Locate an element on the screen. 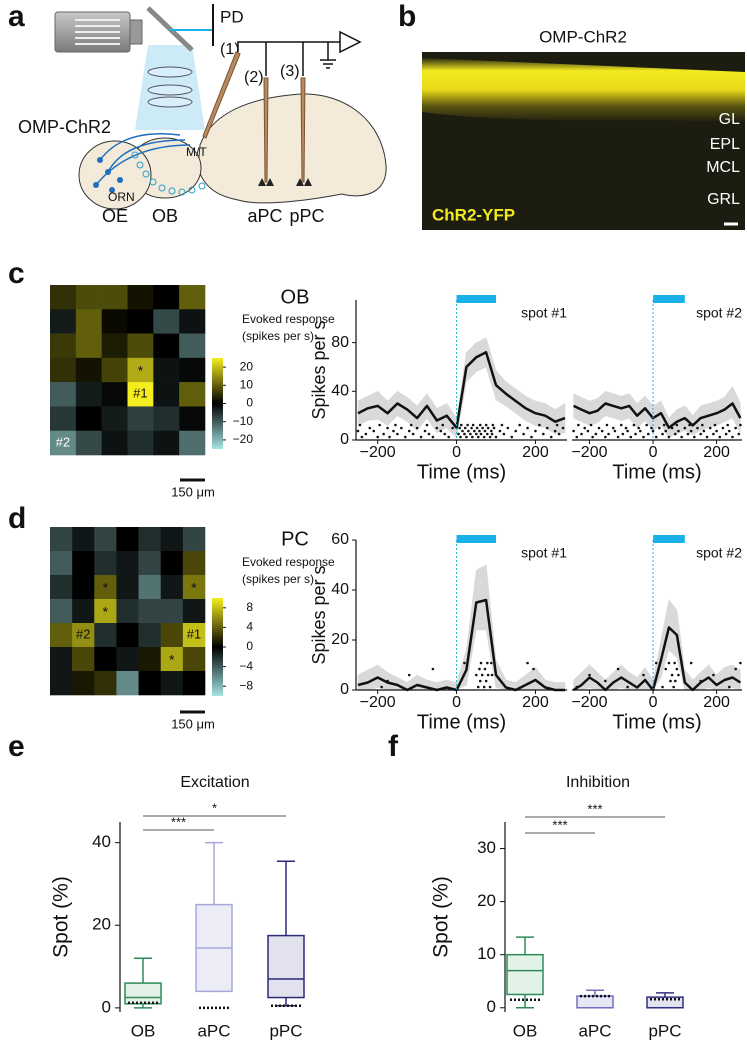  region-label: pPC is located at coordinates (306, 216).